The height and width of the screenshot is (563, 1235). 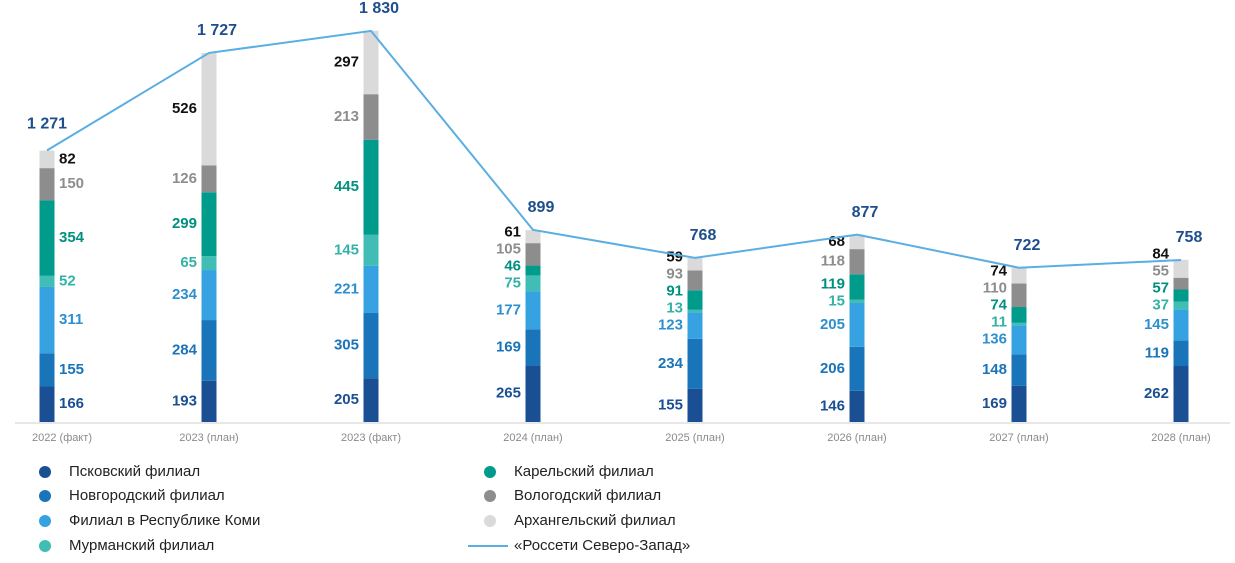 What do you see at coordinates (1018, 438) in the screenshot?
I see `x-tick-label: 2027 (план)` at bounding box center [1018, 438].